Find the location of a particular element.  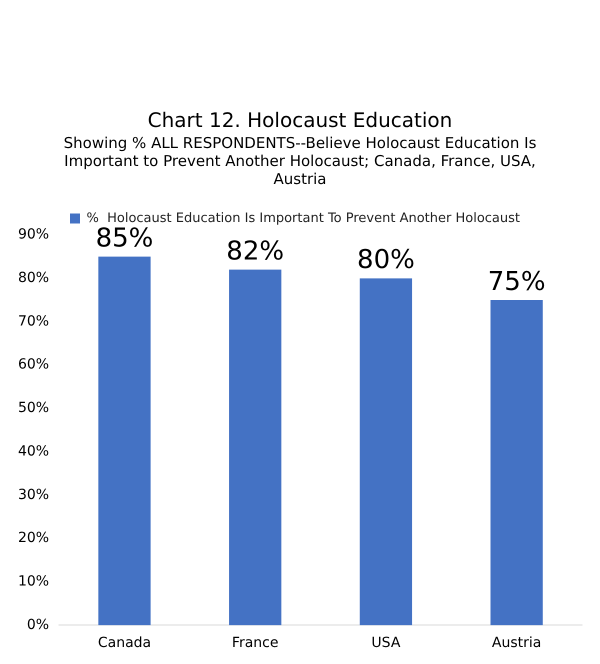

y-tick-label: 30% is located at coordinates (34, 494).